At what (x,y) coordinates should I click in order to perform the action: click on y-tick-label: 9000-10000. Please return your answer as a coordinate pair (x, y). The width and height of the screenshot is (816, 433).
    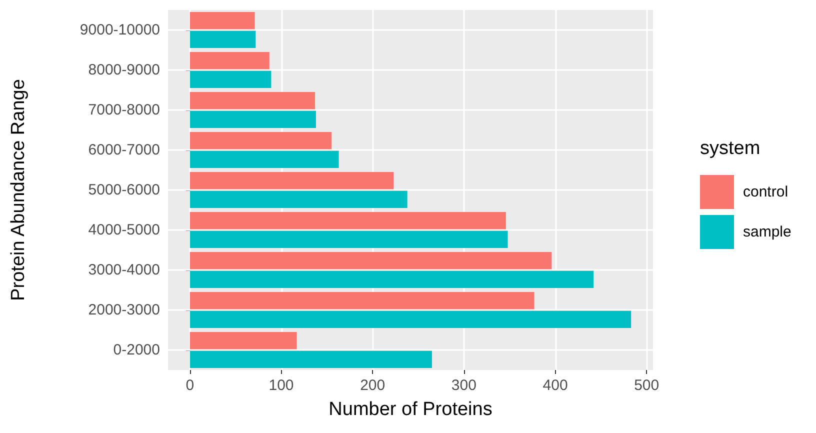
    Looking at the image, I should click on (120, 30).